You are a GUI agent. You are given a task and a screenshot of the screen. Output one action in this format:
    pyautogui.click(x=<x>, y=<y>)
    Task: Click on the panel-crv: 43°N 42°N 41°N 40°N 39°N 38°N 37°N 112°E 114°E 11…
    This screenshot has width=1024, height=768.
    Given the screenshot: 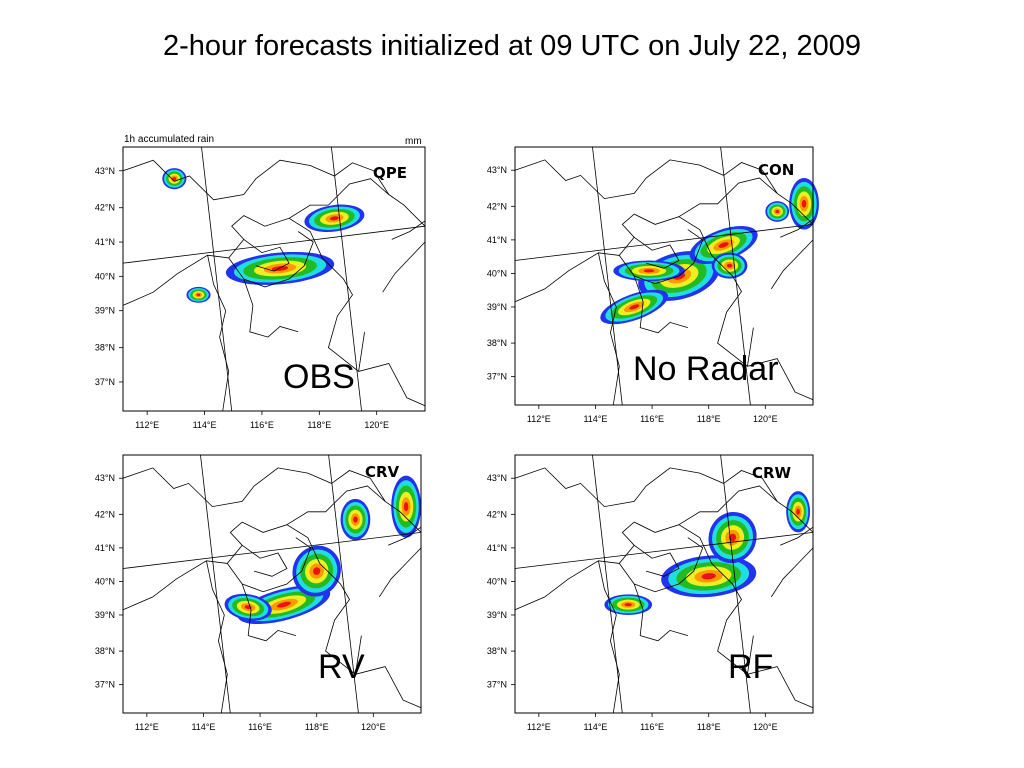 What is the action you would take?
    pyautogui.click(x=258, y=593)
    